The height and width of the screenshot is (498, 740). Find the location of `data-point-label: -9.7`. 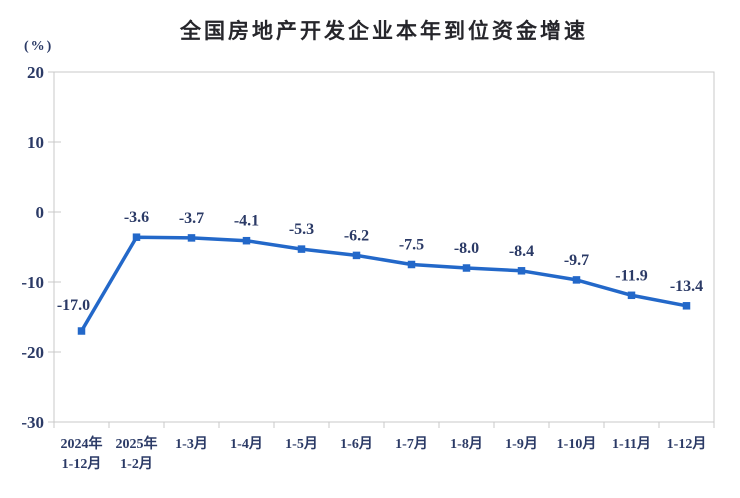

data-point-label: -9.7 is located at coordinates (576, 260).